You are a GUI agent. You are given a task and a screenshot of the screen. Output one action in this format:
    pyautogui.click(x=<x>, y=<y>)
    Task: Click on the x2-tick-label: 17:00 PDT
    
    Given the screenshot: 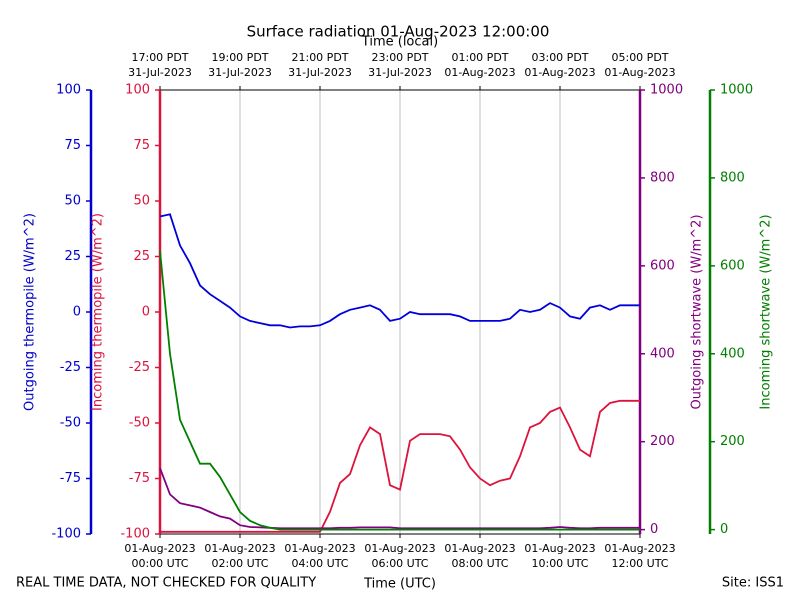 What is the action you would take?
    pyautogui.click(x=159, y=57)
    